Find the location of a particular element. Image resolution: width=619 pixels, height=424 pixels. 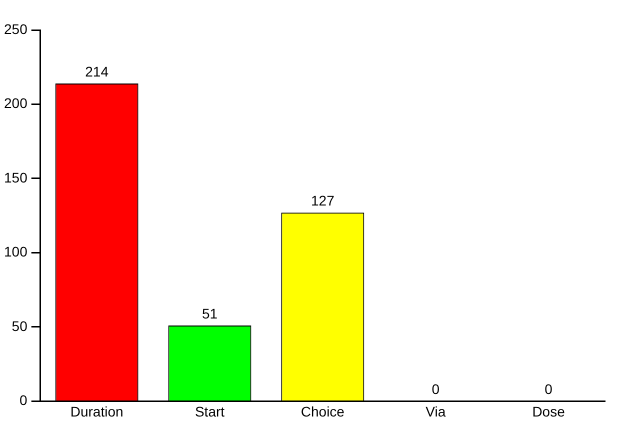

y-tick-label: 150 is located at coordinates (16, 177).